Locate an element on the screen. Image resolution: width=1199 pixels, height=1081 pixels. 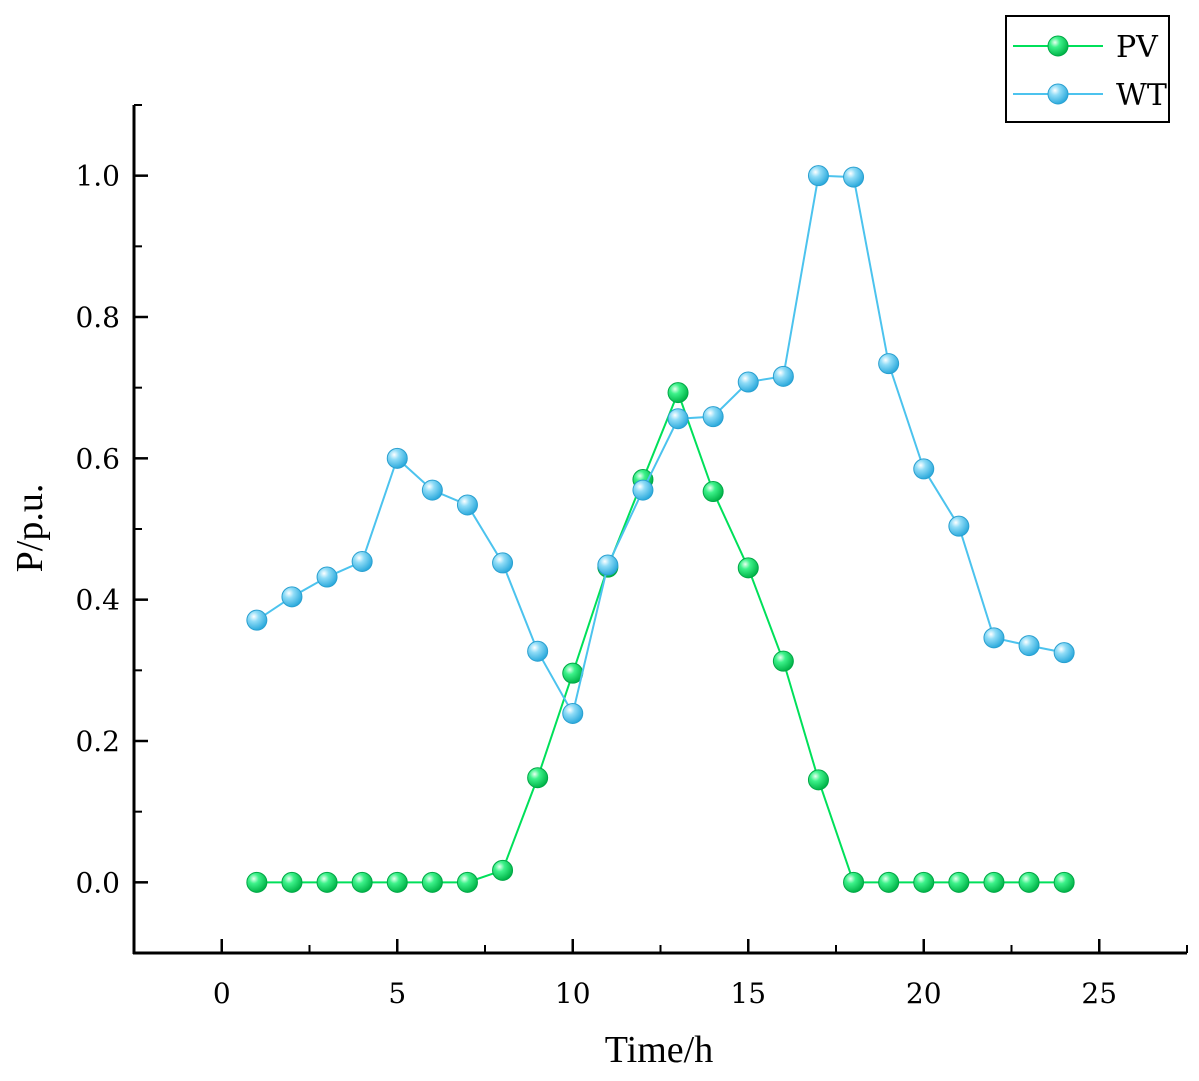
y-tick-label: 0.4 is located at coordinates (97, 600).